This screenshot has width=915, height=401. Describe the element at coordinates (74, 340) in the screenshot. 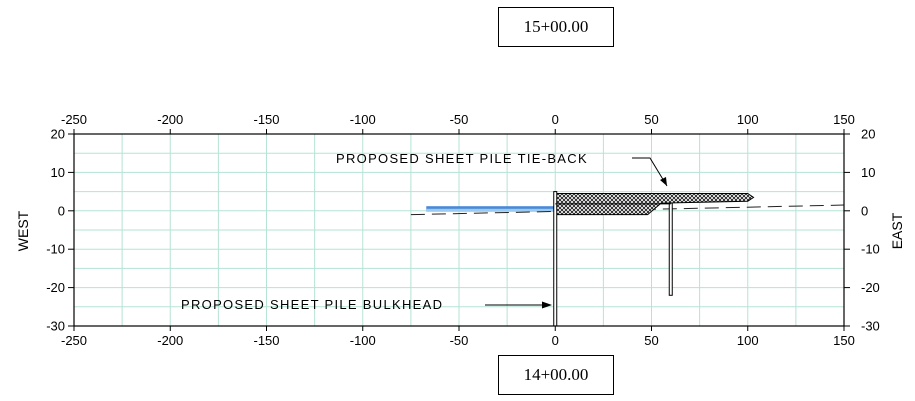

I see `x-tick-label-bottom: -250` at that location.